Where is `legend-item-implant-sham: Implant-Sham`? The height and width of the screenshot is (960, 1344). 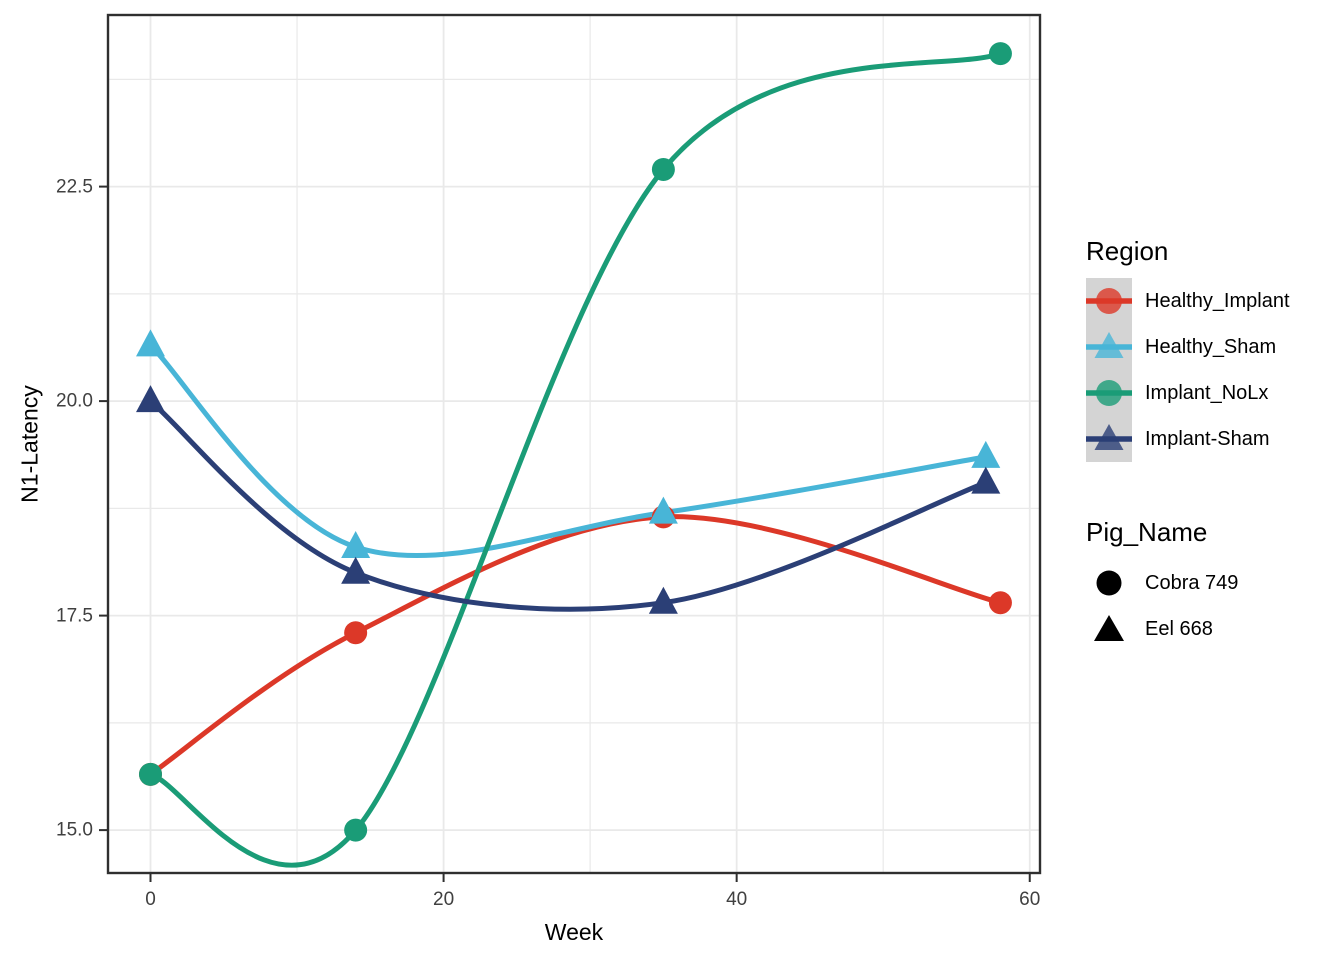
legend-item-implant-sham: Implant-Sham is located at coordinates (1188, 439).